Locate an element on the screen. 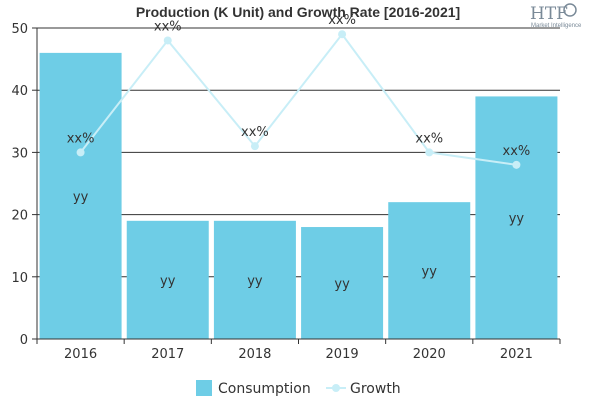  y-tick-label: 30 is located at coordinates (19, 153).